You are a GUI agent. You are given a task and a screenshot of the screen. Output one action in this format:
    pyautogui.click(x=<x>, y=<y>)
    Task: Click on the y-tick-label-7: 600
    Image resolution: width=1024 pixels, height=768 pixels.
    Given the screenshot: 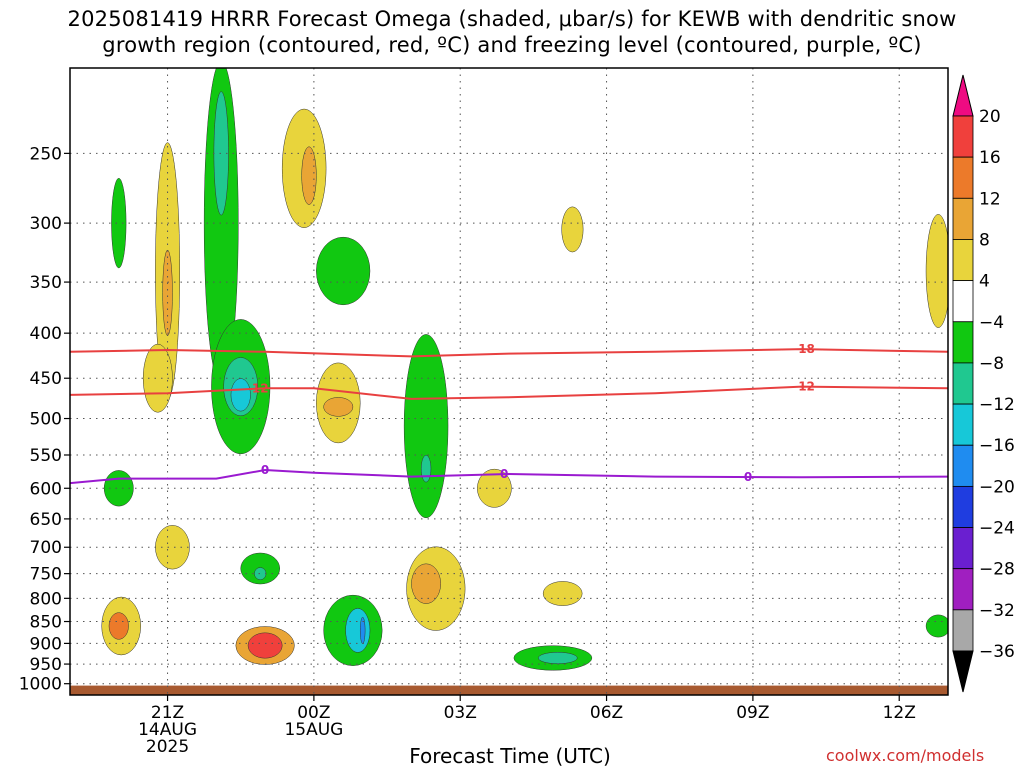 What is the action you would take?
    pyautogui.click(x=46, y=489)
    